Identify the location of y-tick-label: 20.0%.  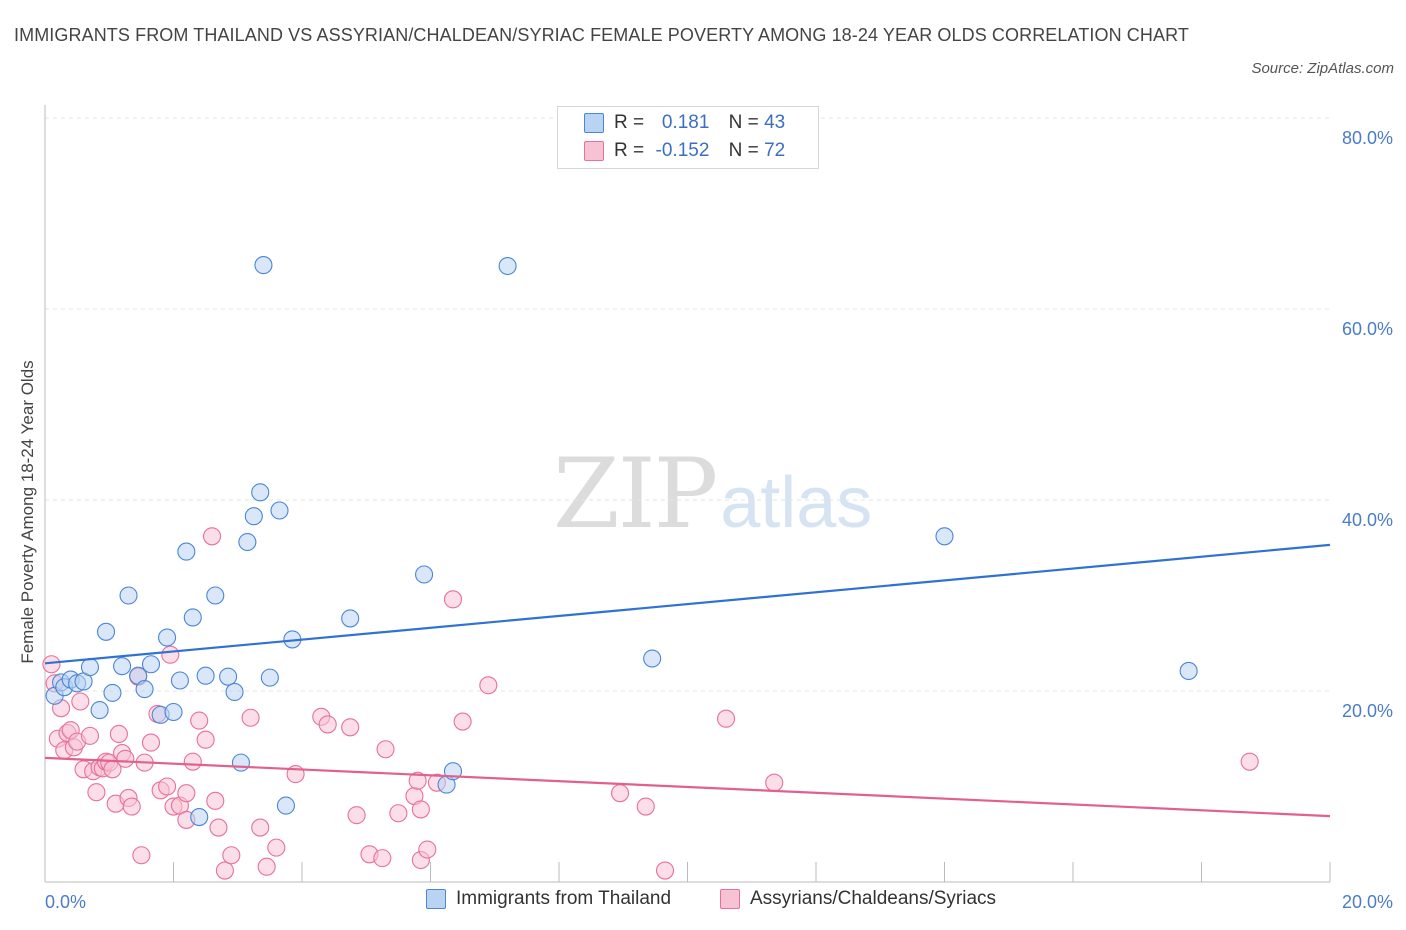
(1367, 711).